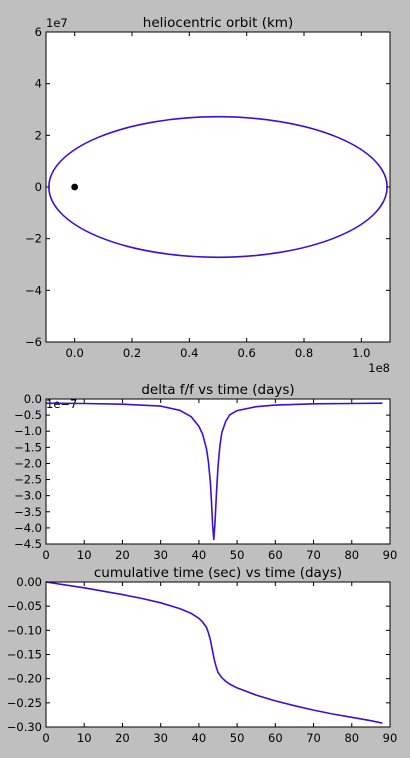 Image resolution: width=410 pixels, height=758 pixels. What do you see at coordinates (57, 23) in the screenshot?
I see `orbit-y-multiplier: 1e7` at bounding box center [57, 23].